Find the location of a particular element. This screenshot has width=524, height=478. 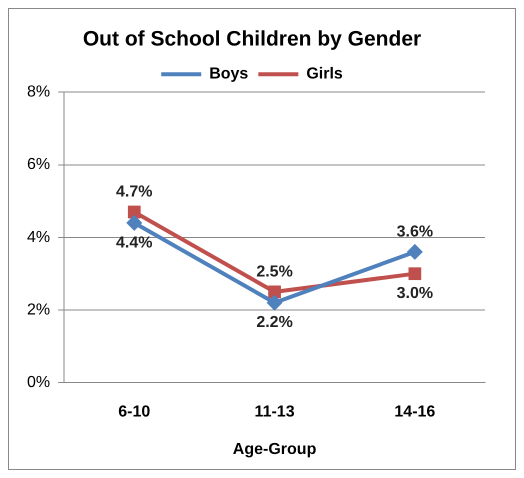

data-label: 4.7% is located at coordinates (134, 191).